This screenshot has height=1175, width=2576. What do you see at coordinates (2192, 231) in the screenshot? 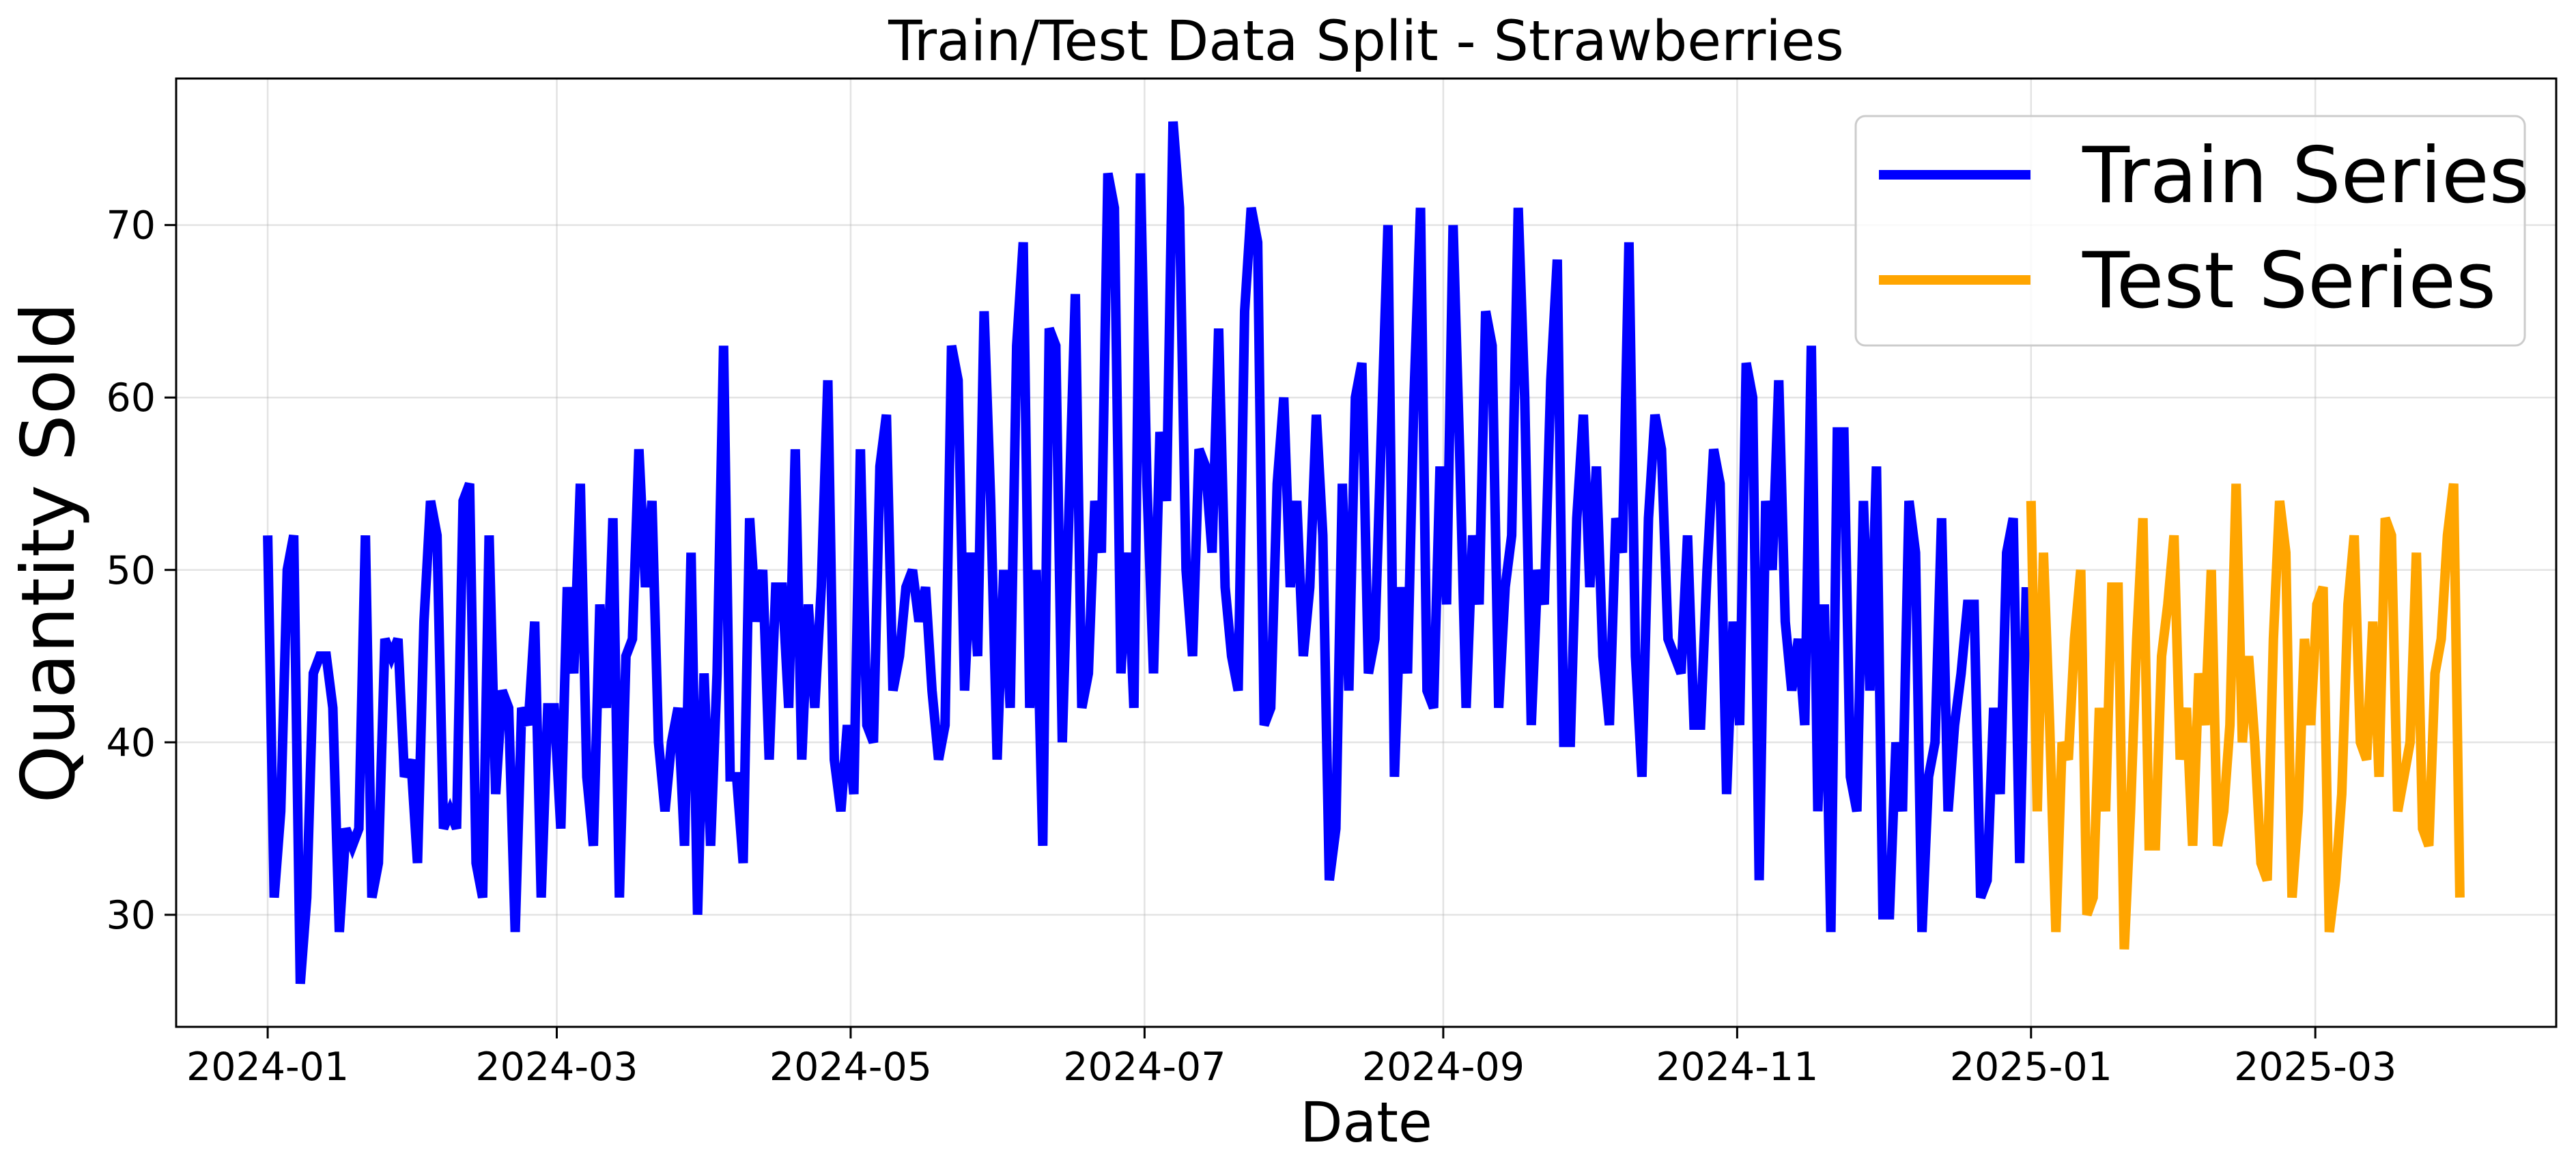
I see `legend: Train Series Test Series` at bounding box center [2192, 231].